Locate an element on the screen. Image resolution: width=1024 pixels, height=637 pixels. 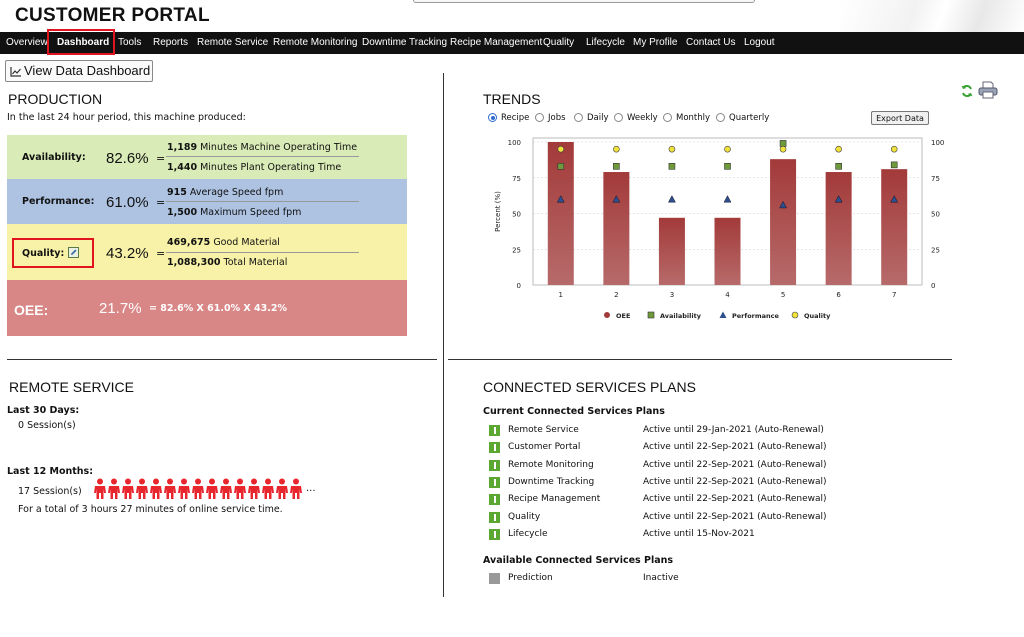
dashboard-highlight-box is located at coordinates (81, 42).